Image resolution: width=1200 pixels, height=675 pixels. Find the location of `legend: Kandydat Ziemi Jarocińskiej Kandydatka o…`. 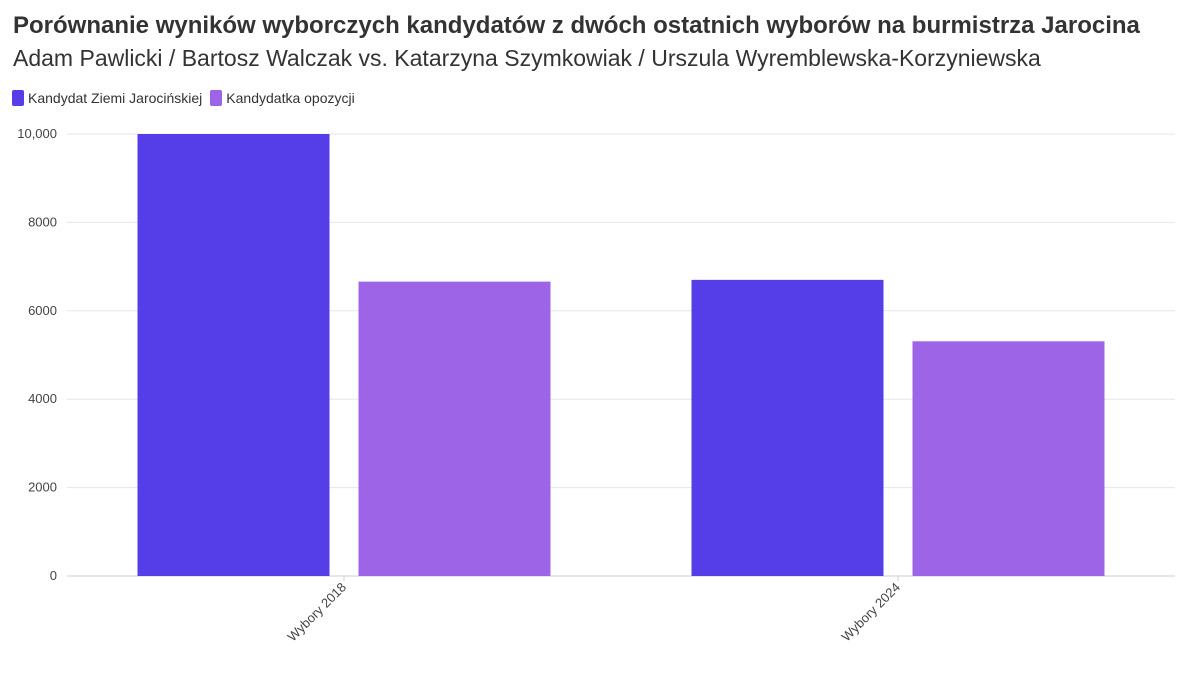

legend: Kandydat Ziemi Jarocińskiej Kandydatka o… is located at coordinates (187, 98).